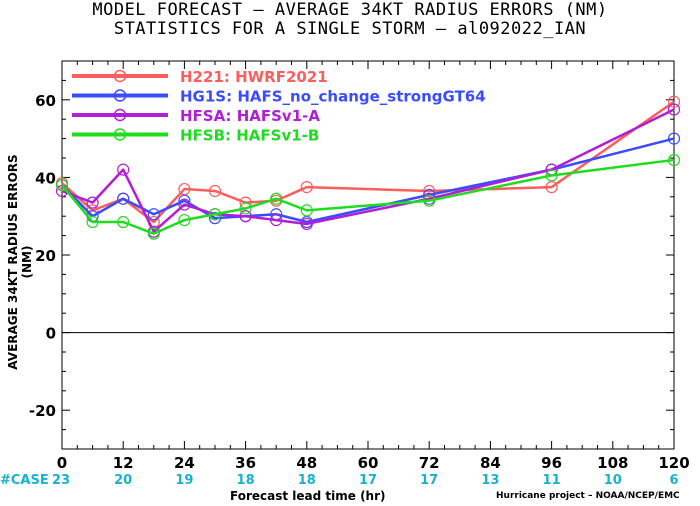  Describe the element at coordinates (249, 136) in the screenshot. I see `legend-label: HFSB: HAFSv1-B` at that location.